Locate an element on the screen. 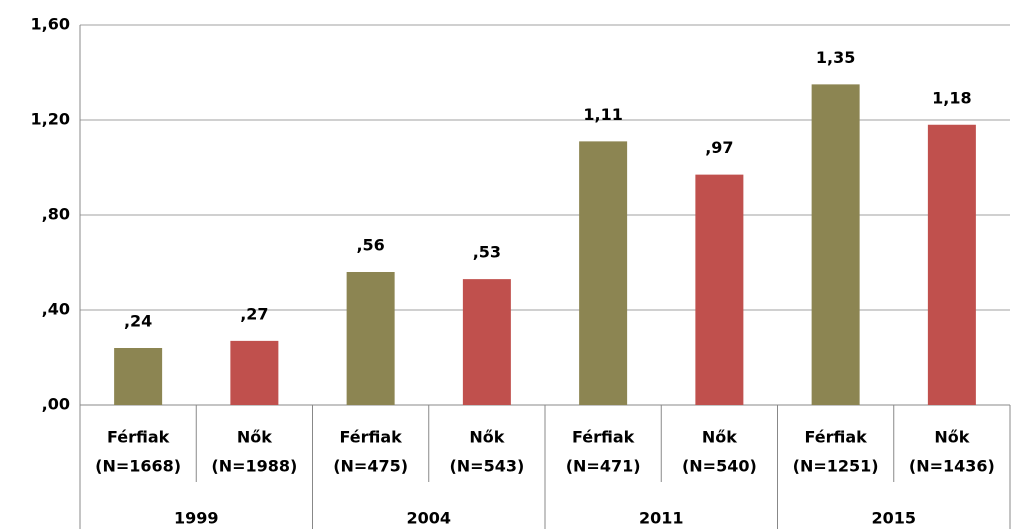  x-tick-label: (N=475) is located at coordinates (370, 466).